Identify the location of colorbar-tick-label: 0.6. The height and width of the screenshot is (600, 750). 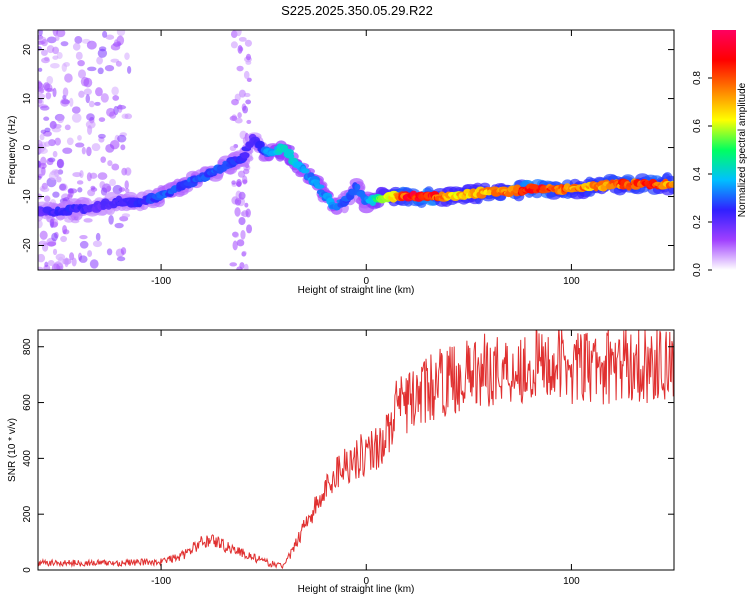
(697, 126).